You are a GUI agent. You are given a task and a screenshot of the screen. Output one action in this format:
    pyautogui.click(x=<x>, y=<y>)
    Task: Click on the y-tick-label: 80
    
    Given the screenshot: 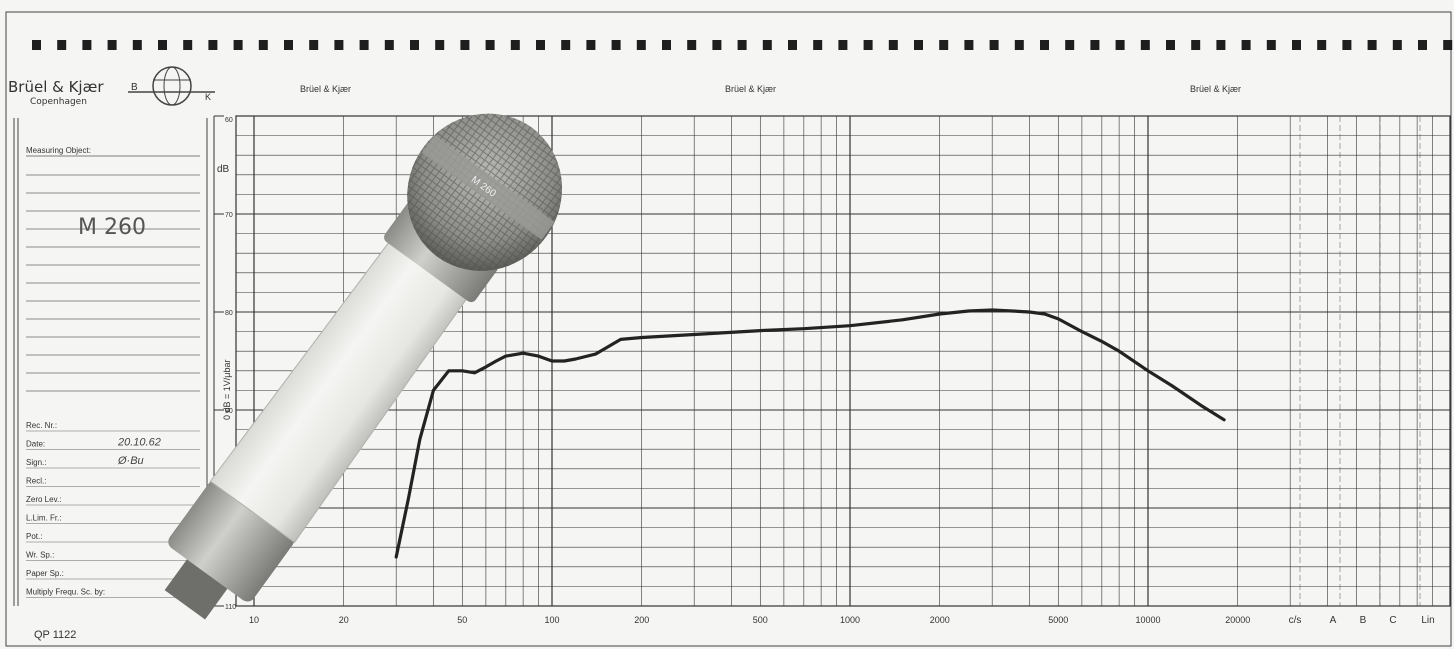 What is the action you would take?
    pyautogui.click(x=229, y=313)
    